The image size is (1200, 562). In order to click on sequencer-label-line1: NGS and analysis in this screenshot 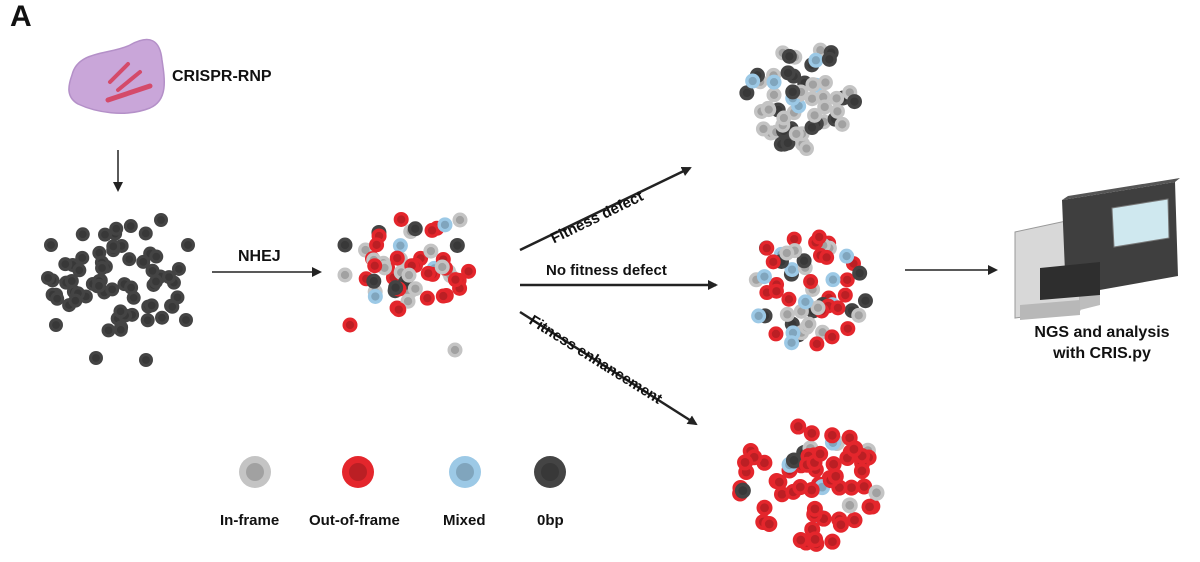, I will do `click(1102, 332)`.